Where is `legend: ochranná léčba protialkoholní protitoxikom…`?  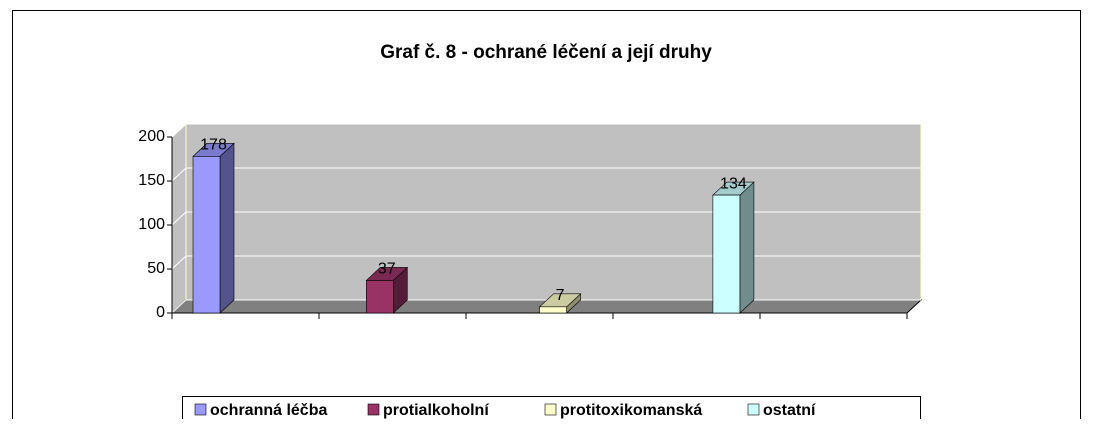 legend: ochranná léčba protialkoholní protitoxikom… is located at coordinates (551, 410).